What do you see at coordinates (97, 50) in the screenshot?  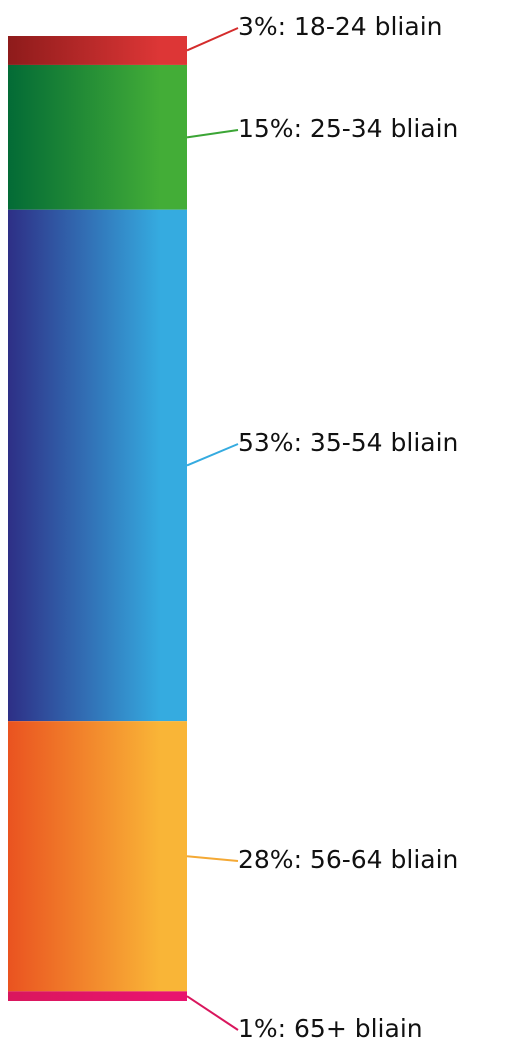 I see `bar-segment-18-24-bliain` at bounding box center [97, 50].